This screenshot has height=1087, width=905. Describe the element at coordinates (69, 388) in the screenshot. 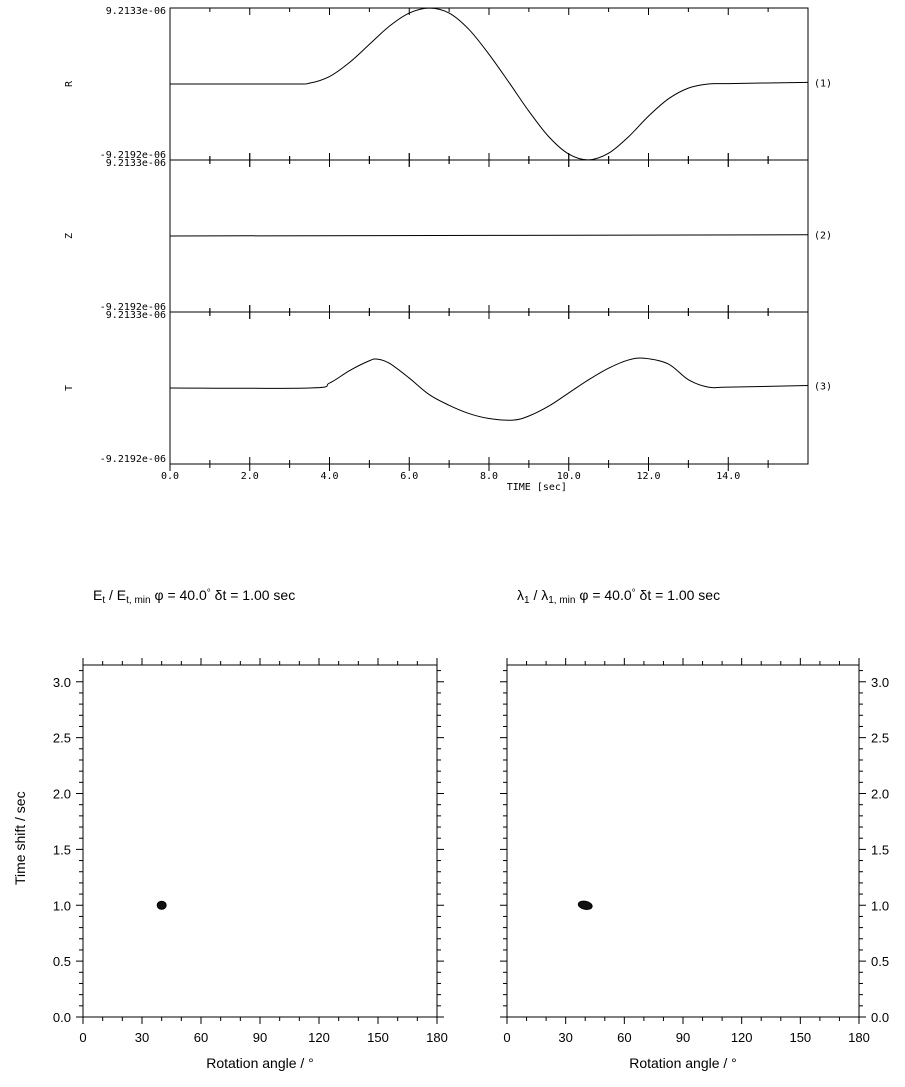

I see `trace-channel-label: T` at that location.